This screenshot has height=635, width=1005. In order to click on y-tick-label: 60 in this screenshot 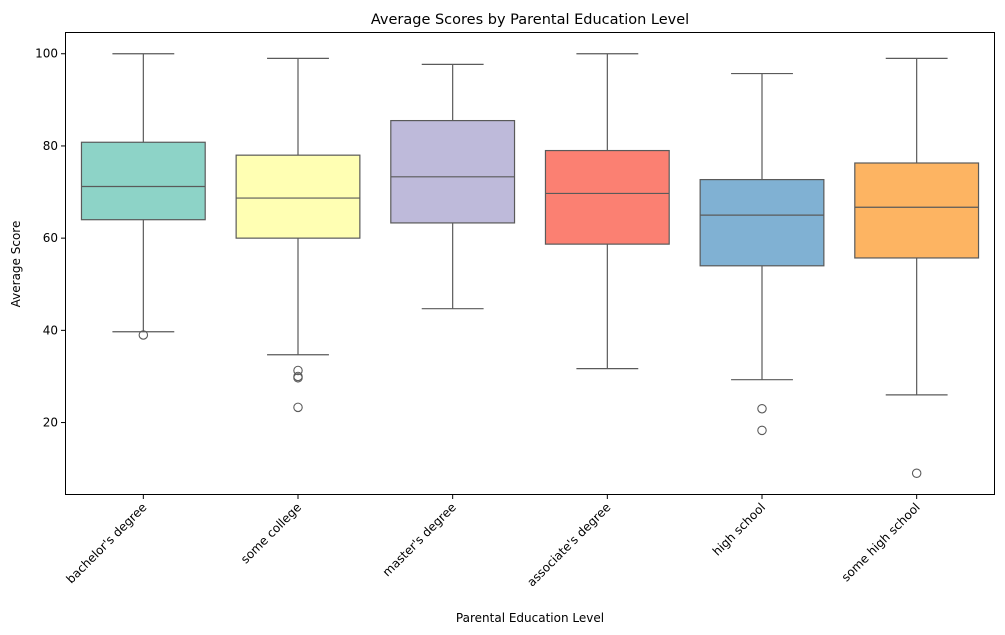, I will do `click(50, 238)`.